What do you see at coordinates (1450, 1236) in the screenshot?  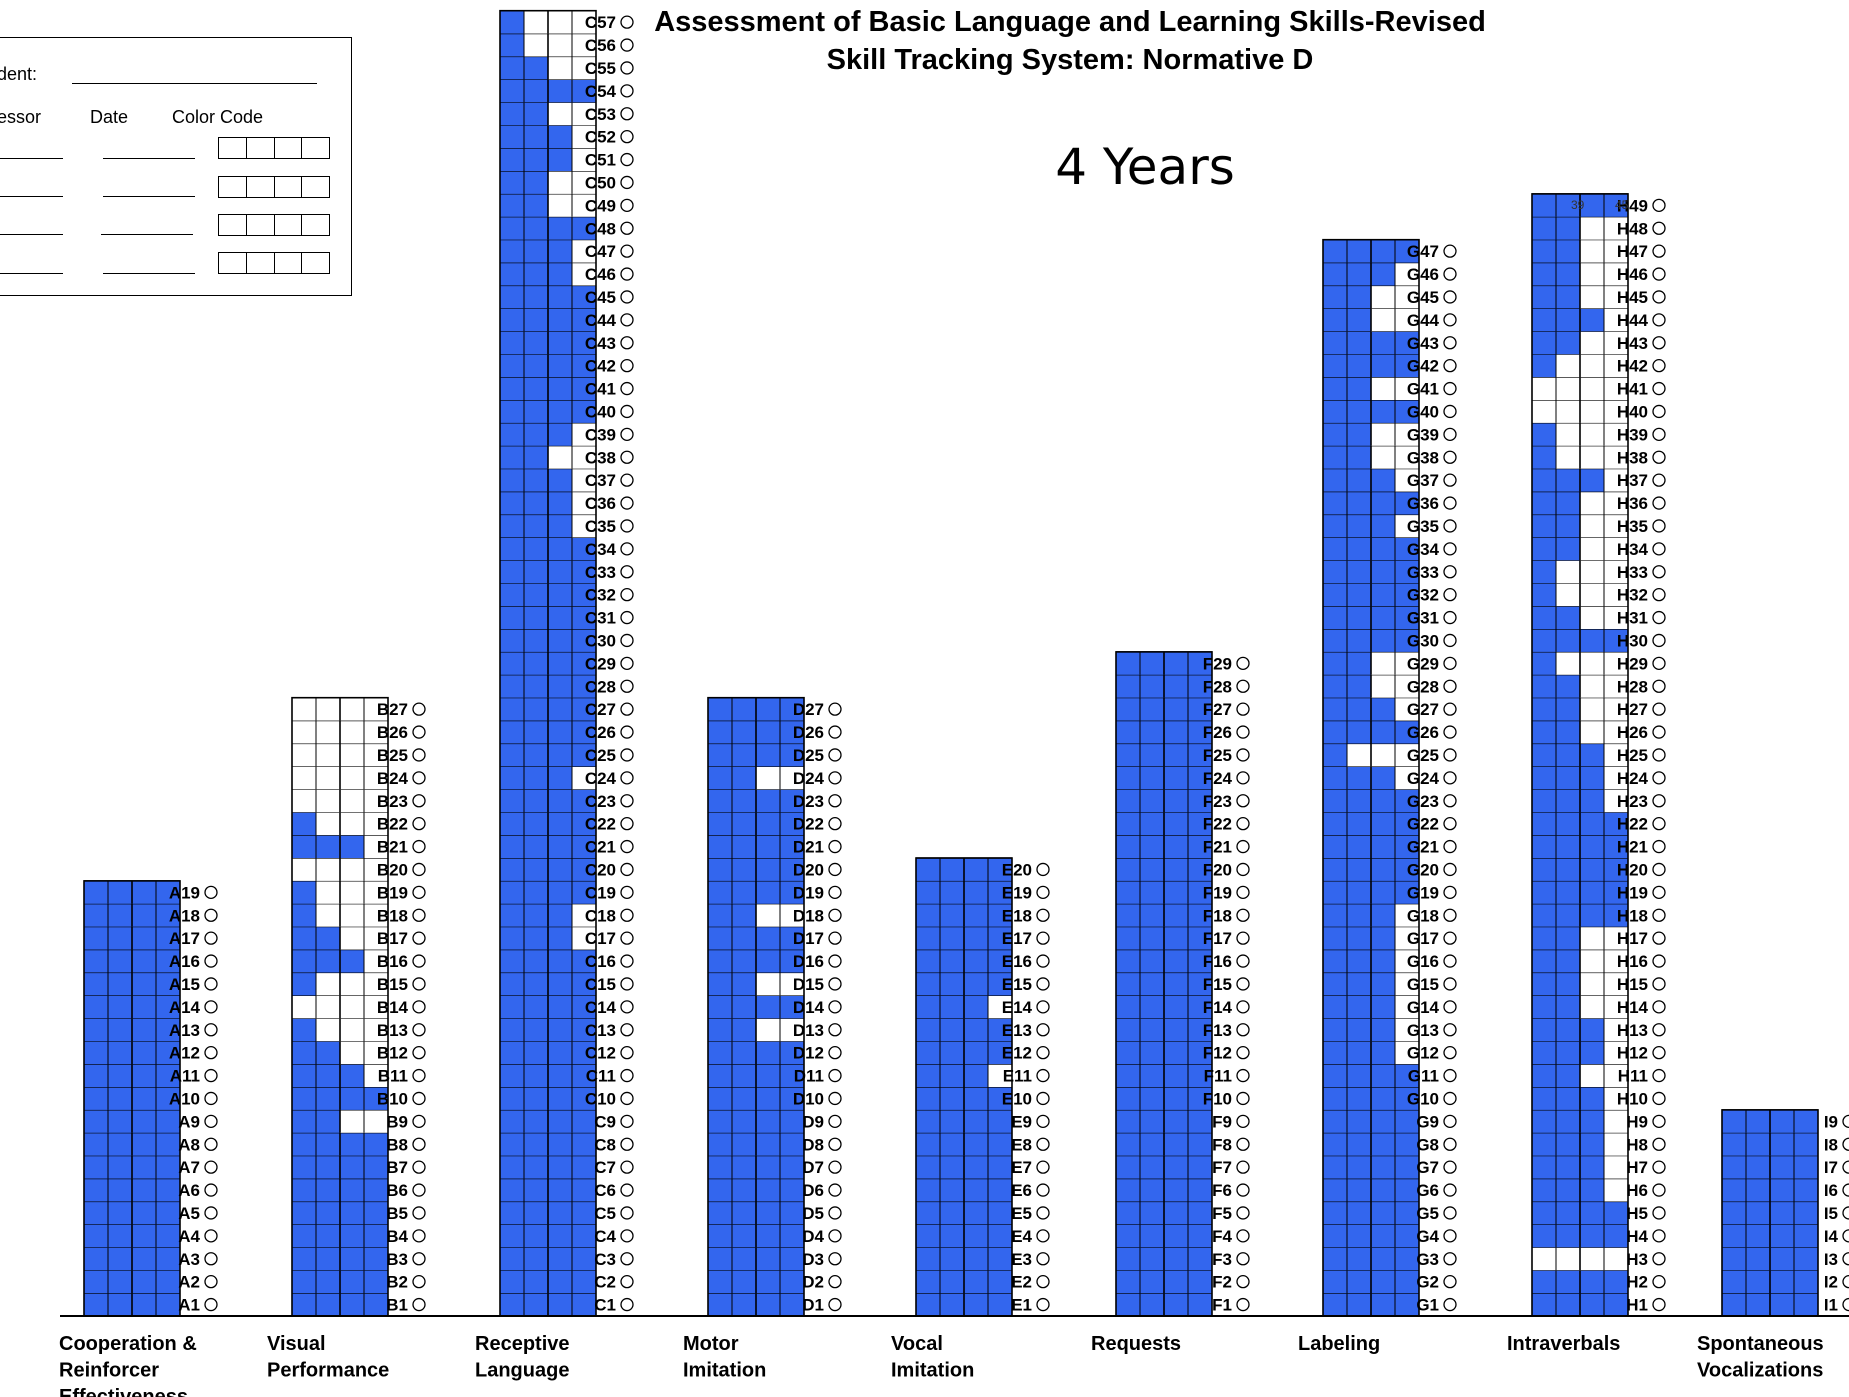 I see `item-bubble-G4` at bounding box center [1450, 1236].